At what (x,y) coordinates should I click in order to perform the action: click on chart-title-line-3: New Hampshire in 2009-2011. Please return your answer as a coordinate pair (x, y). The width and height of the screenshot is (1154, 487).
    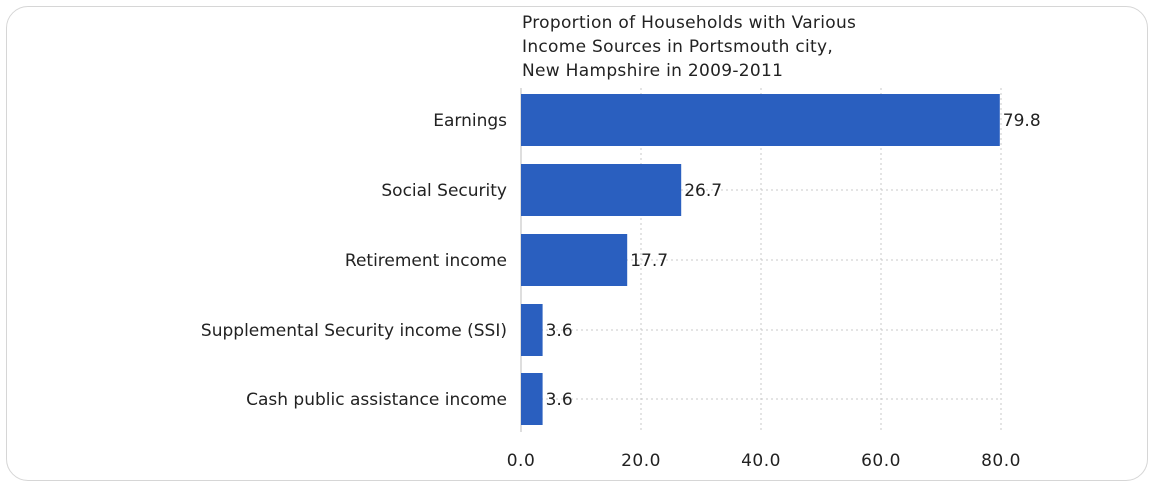
    Looking at the image, I should click on (652, 71).